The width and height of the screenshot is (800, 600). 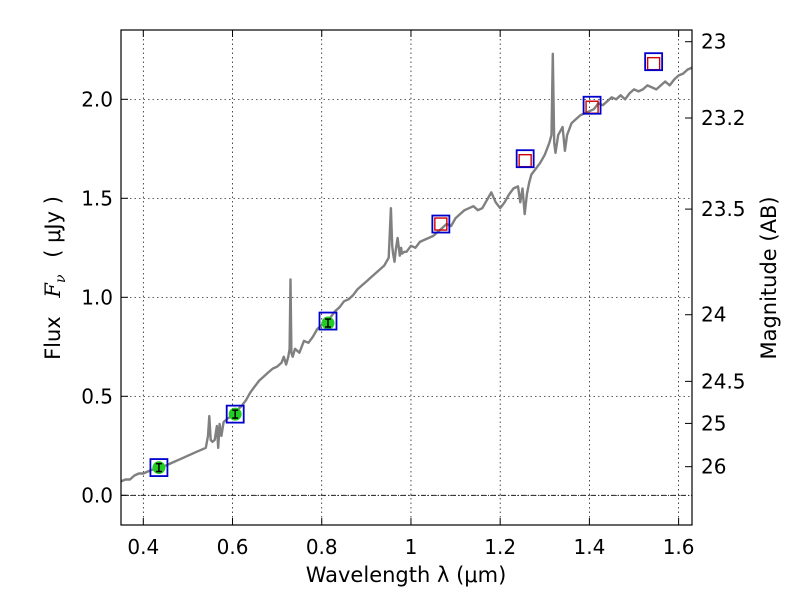 I want to click on y-axis-title: Flux Fν ( μJy ), so click(x=55, y=278).